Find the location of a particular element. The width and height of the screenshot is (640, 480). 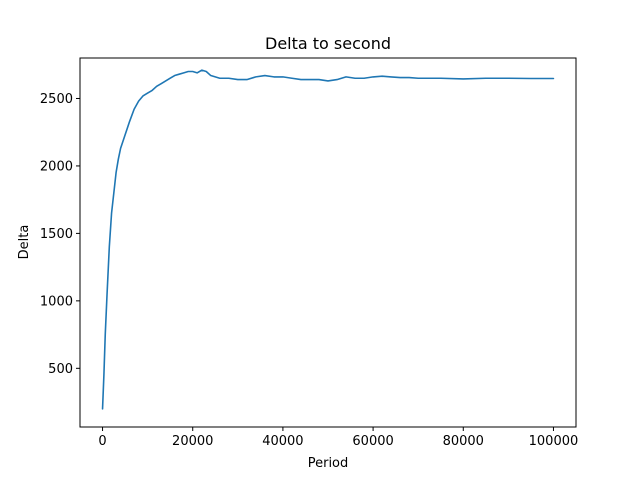

y-tick-label: 2500 is located at coordinates (56, 99).